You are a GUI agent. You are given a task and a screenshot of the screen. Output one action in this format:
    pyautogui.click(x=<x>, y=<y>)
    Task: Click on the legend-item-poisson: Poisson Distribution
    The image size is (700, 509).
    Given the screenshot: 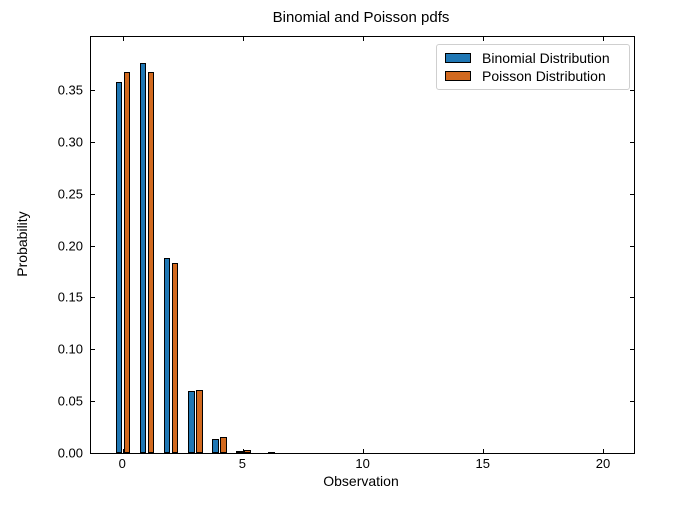 What is the action you would take?
    pyautogui.click(x=533, y=76)
    